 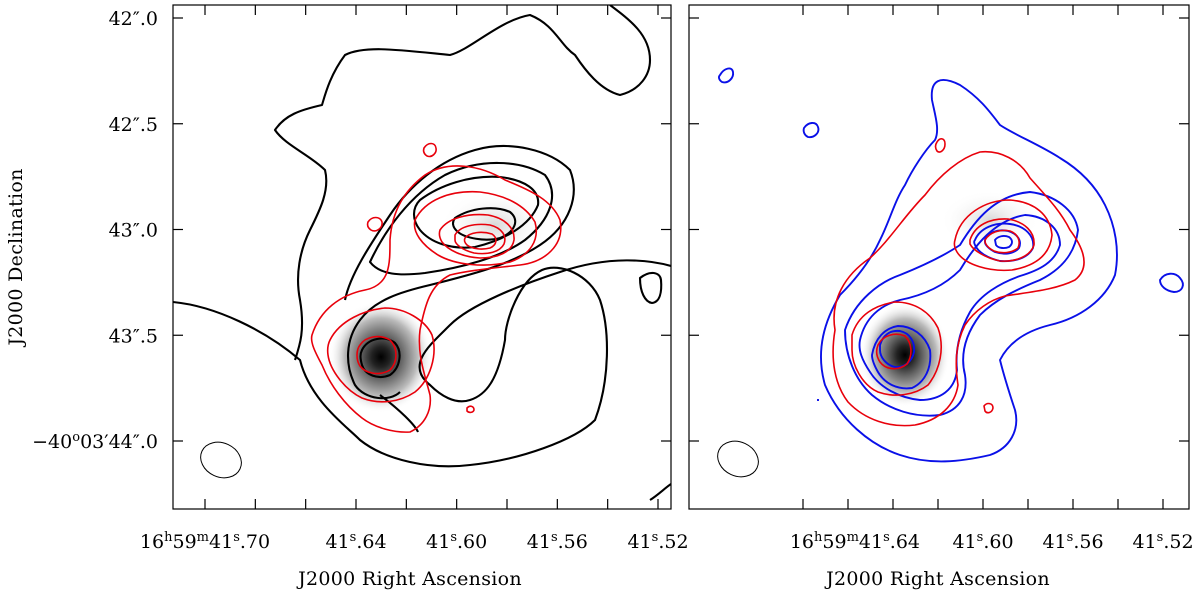 What do you see at coordinates (133, 336) in the screenshot?
I see `left-y-tick-label: 43″.5` at bounding box center [133, 336].